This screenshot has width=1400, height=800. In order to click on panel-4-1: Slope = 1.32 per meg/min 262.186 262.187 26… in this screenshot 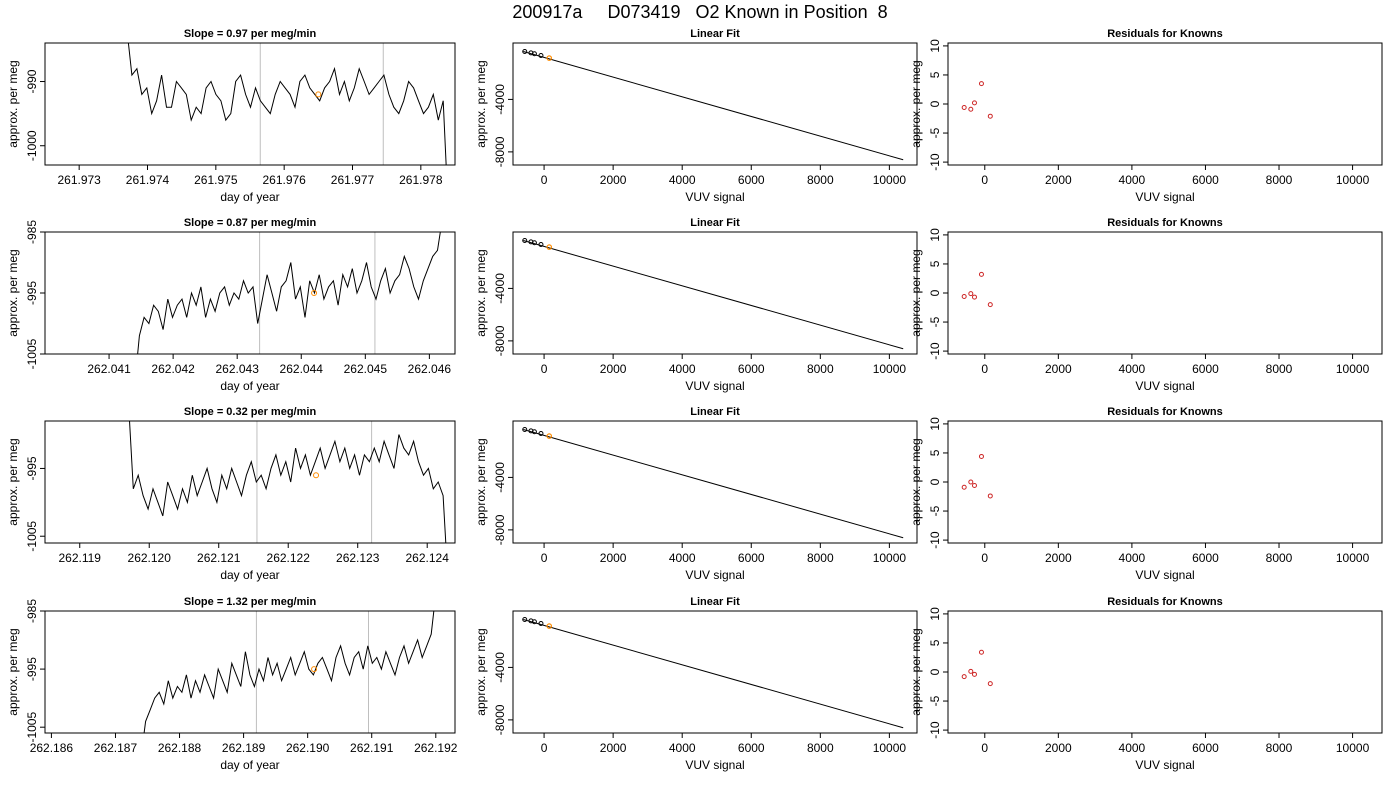, I will do `click(232, 684)`.